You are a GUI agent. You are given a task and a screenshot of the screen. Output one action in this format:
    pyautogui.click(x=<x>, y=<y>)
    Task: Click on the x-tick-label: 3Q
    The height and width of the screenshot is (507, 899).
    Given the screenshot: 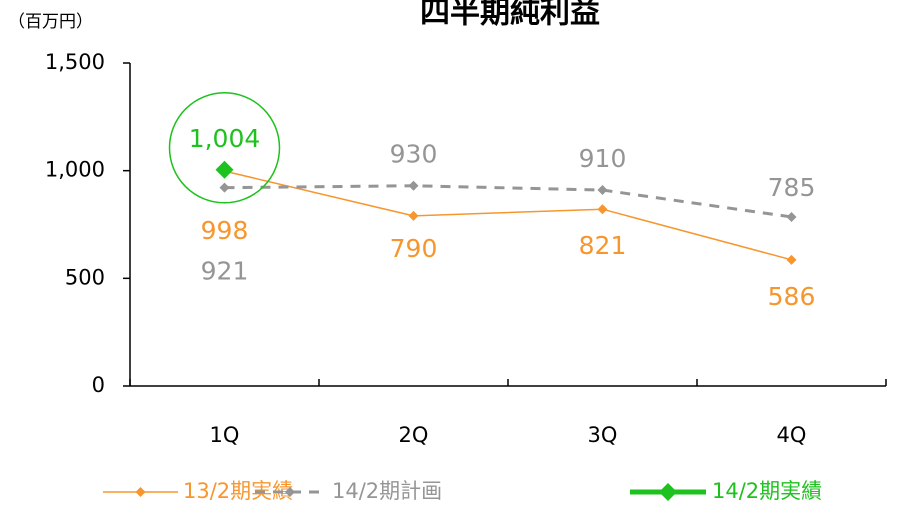 What is the action you would take?
    pyautogui.click(x=603, y=435)
    